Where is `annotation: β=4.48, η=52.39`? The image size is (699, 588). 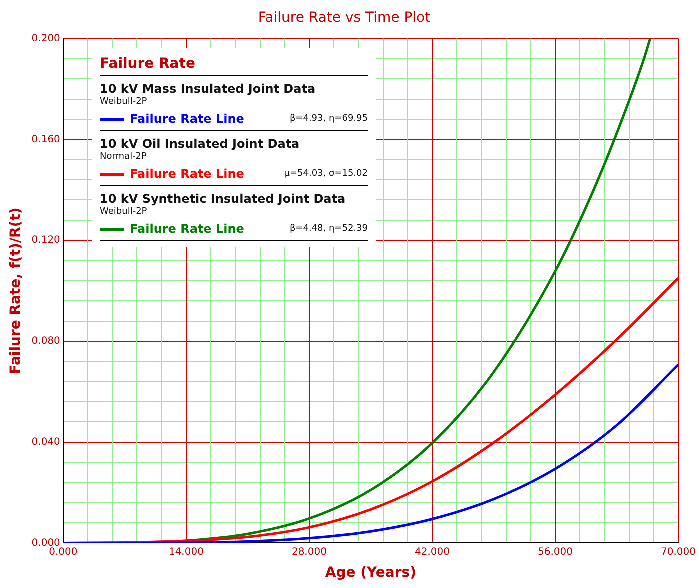 annotation: β=4.48, η=52.39 is located at coordinates (329, 229).